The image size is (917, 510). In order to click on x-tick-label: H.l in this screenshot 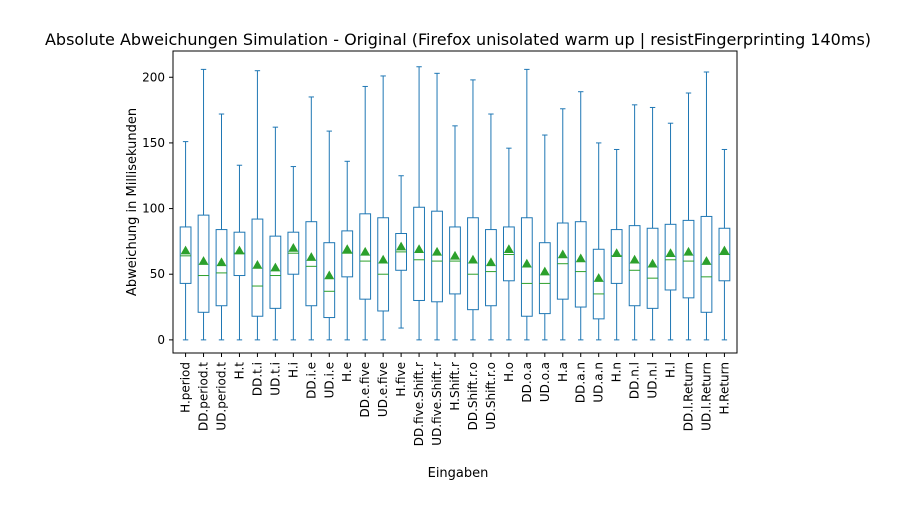, I will do `click(671, 370)`.